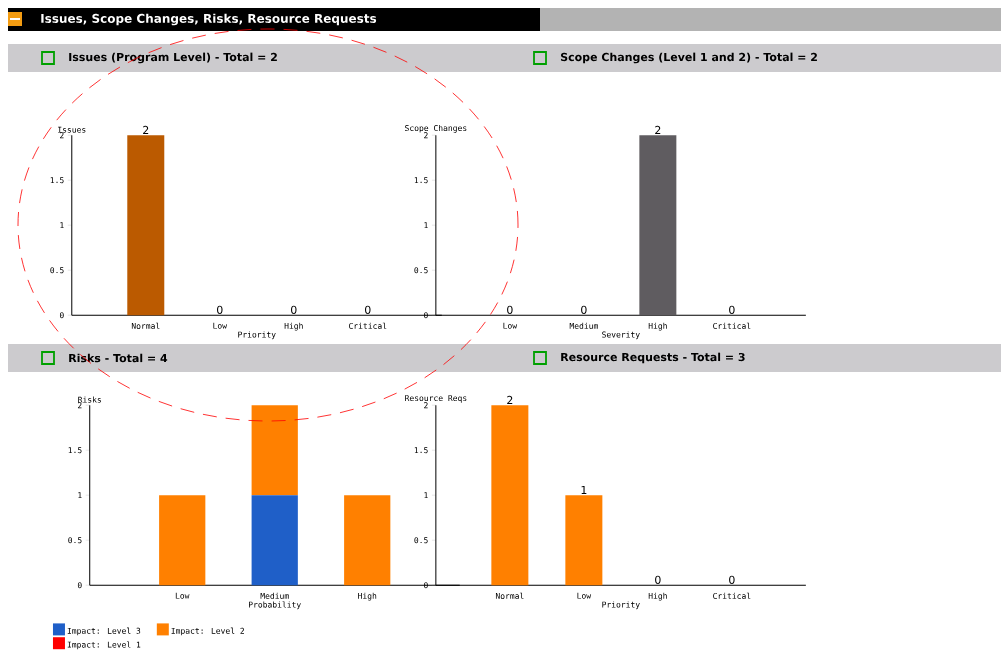 Image resolution: width=1001 pixels, height=659 pixels. Describe the element at coordinates (653, 358) in the screenshot. I see `chart-title: Resource Requests - Total = 3` at that location.